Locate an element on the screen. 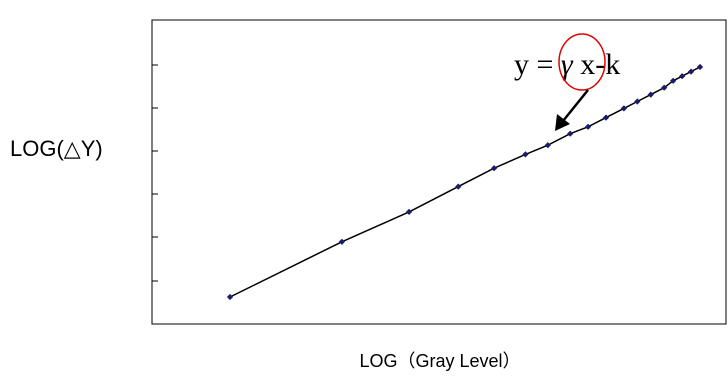 The height and width of the screenshot is (376, 728). gamma-symbol: γ is located at coordinates (567, 64).